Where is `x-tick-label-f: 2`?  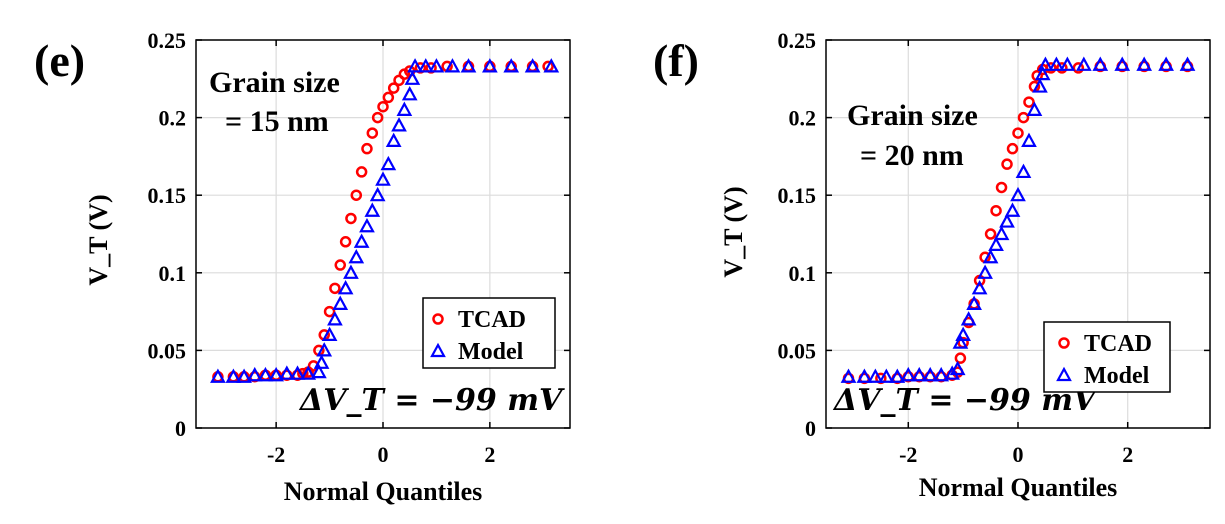
x-tick-label-f: 2 is located at coordinates (1127, 454).